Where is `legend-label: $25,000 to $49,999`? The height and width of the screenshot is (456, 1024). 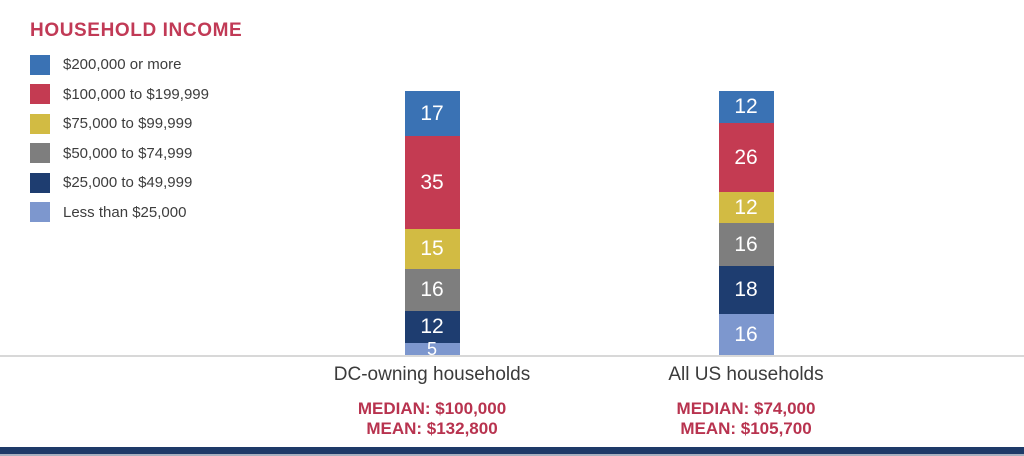
legend-label: $25,000 to $49,999 is located at coordinates (128, 182).